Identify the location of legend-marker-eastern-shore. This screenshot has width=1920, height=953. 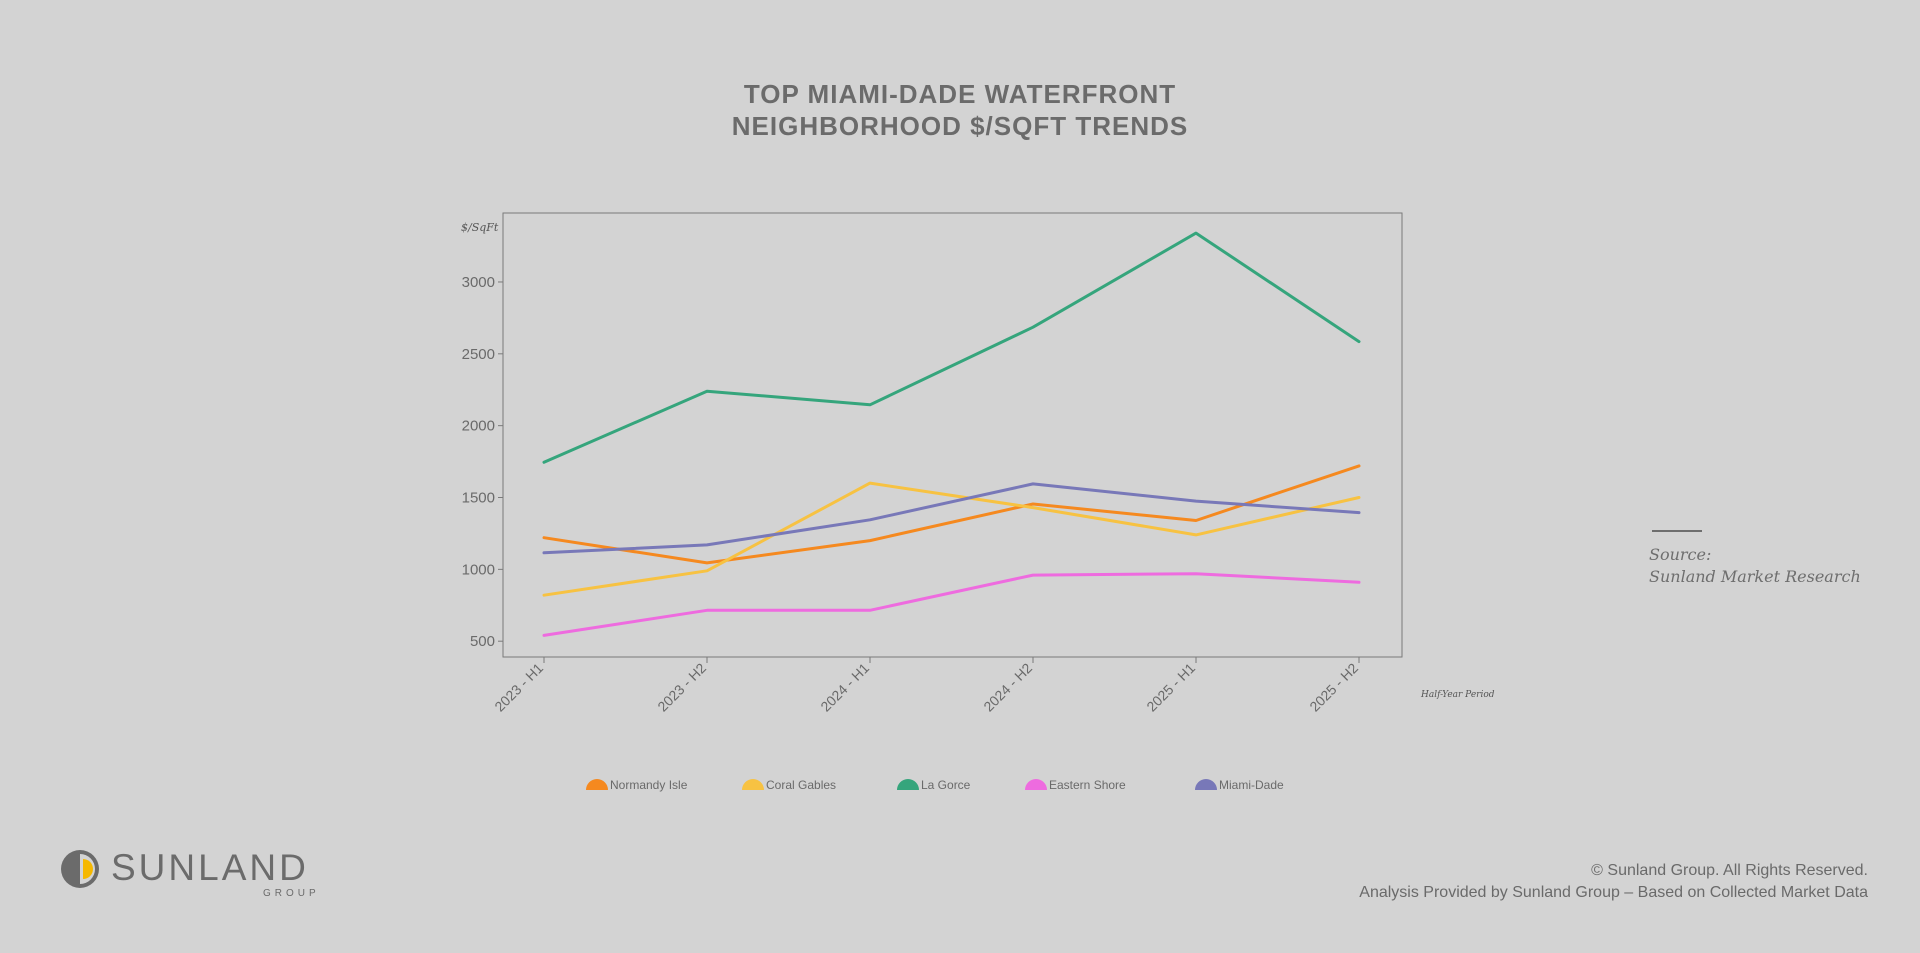
(1036, 784).